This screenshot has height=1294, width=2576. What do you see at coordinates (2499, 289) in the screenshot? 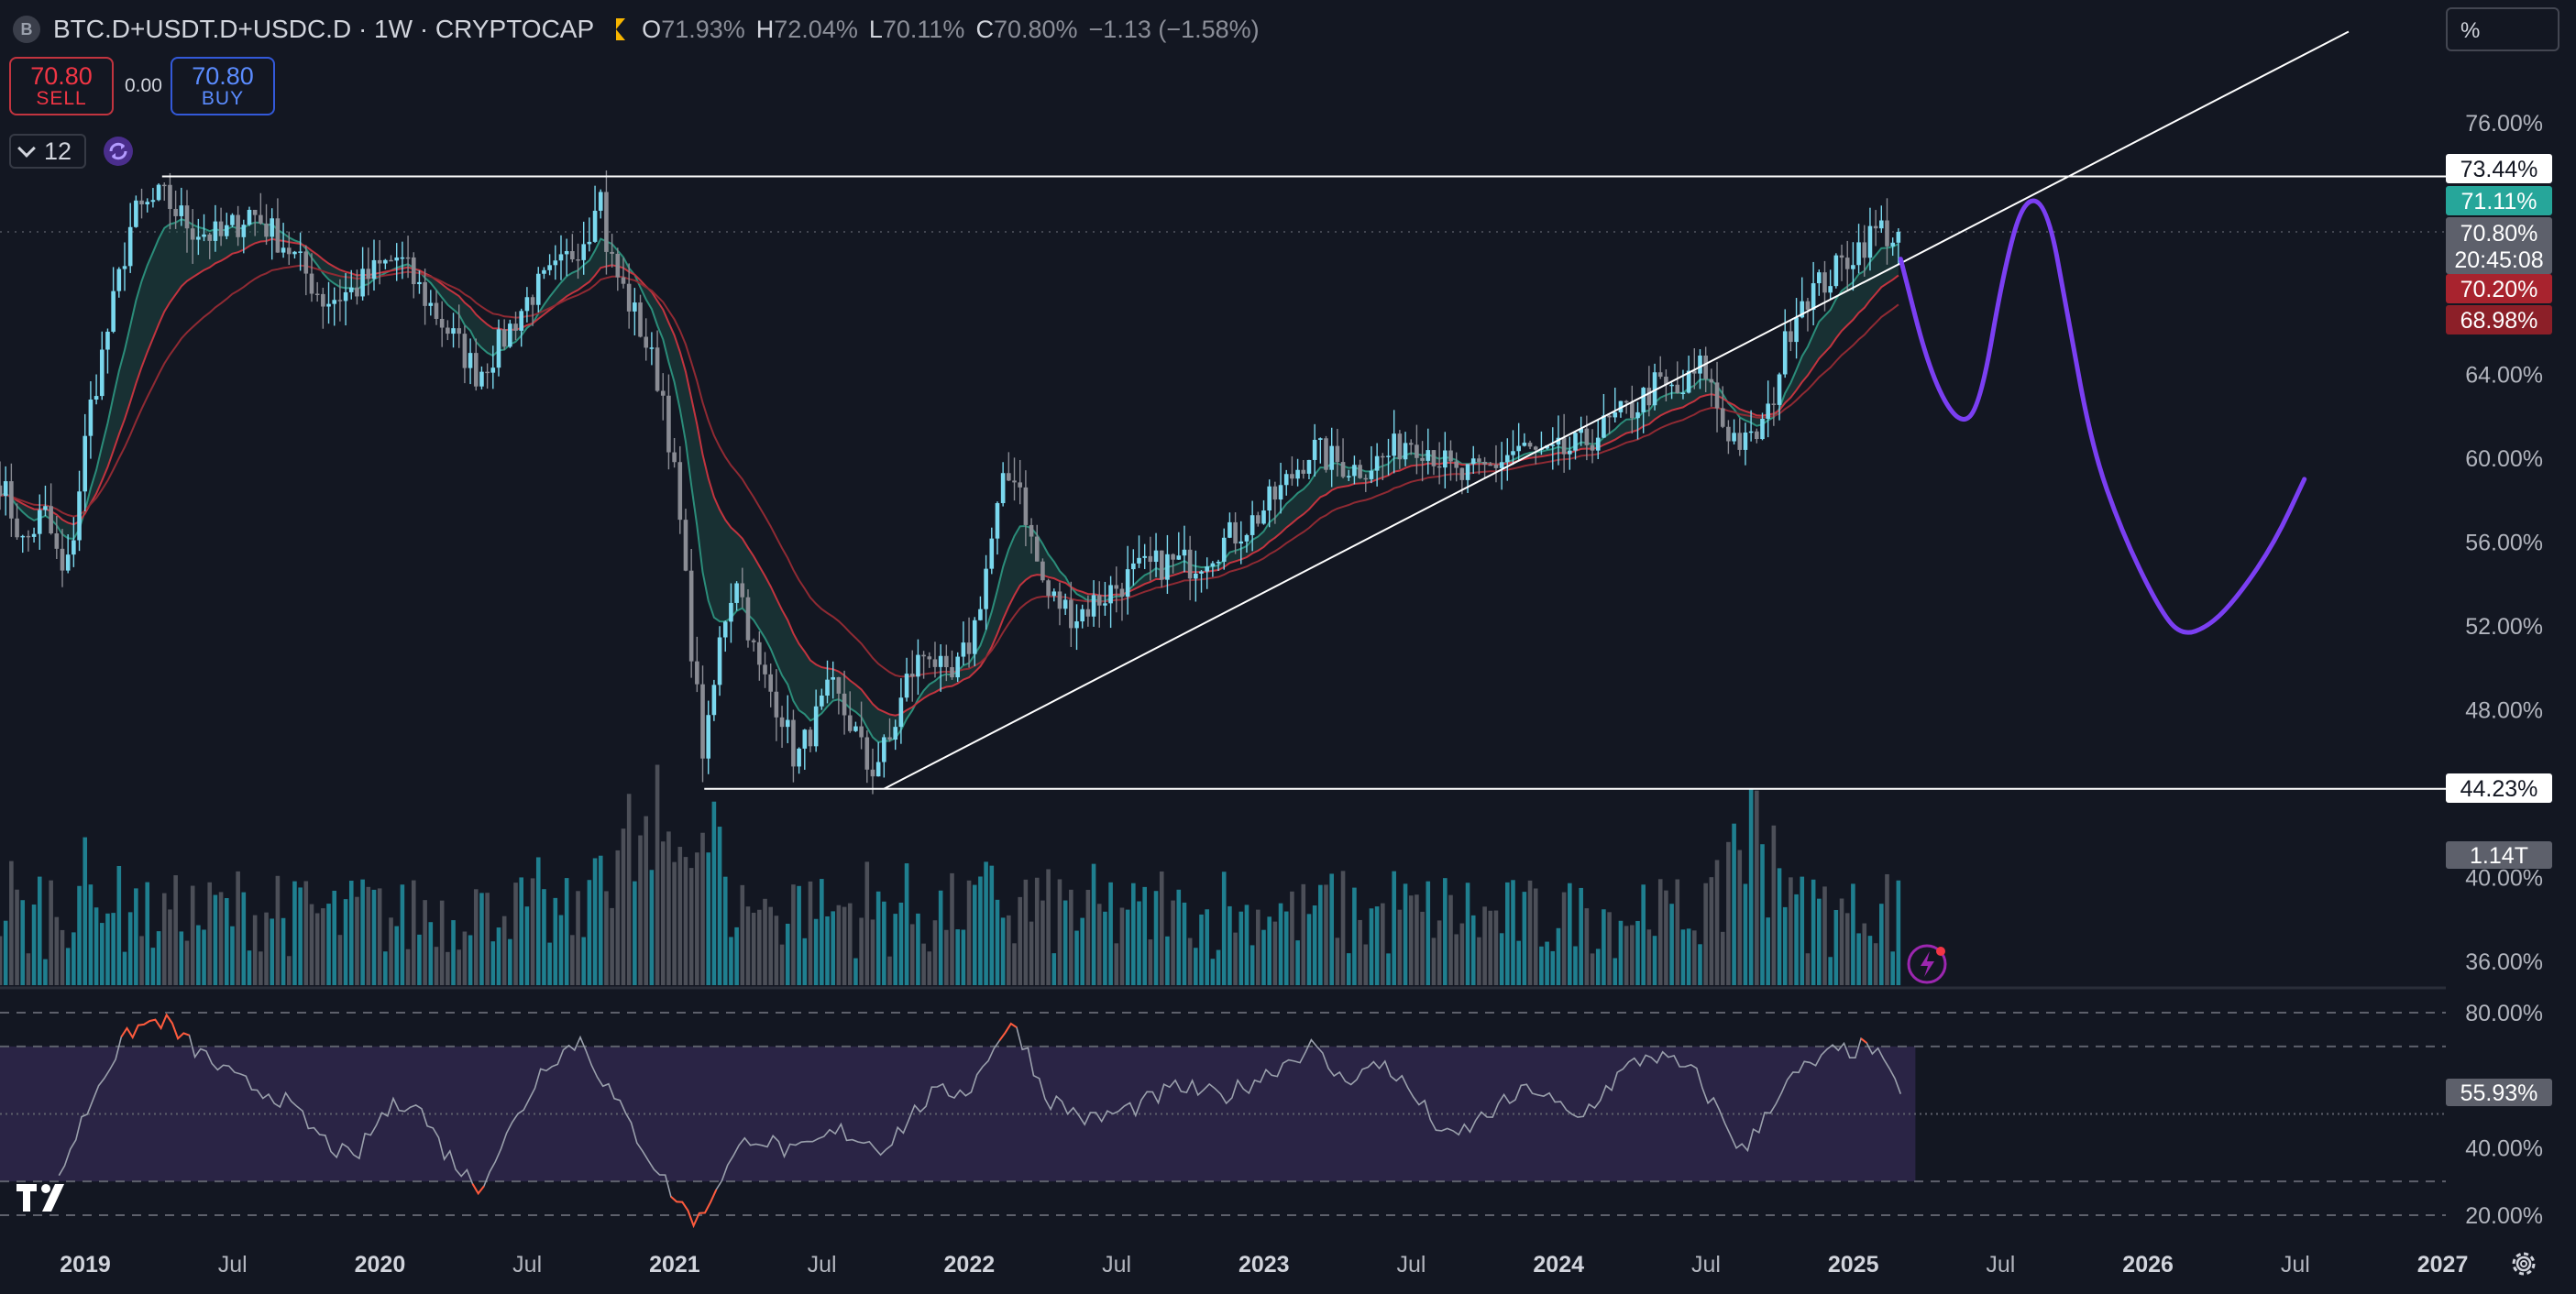
I see `svg-text: 70.20%` at bounding box center [2499, 289].